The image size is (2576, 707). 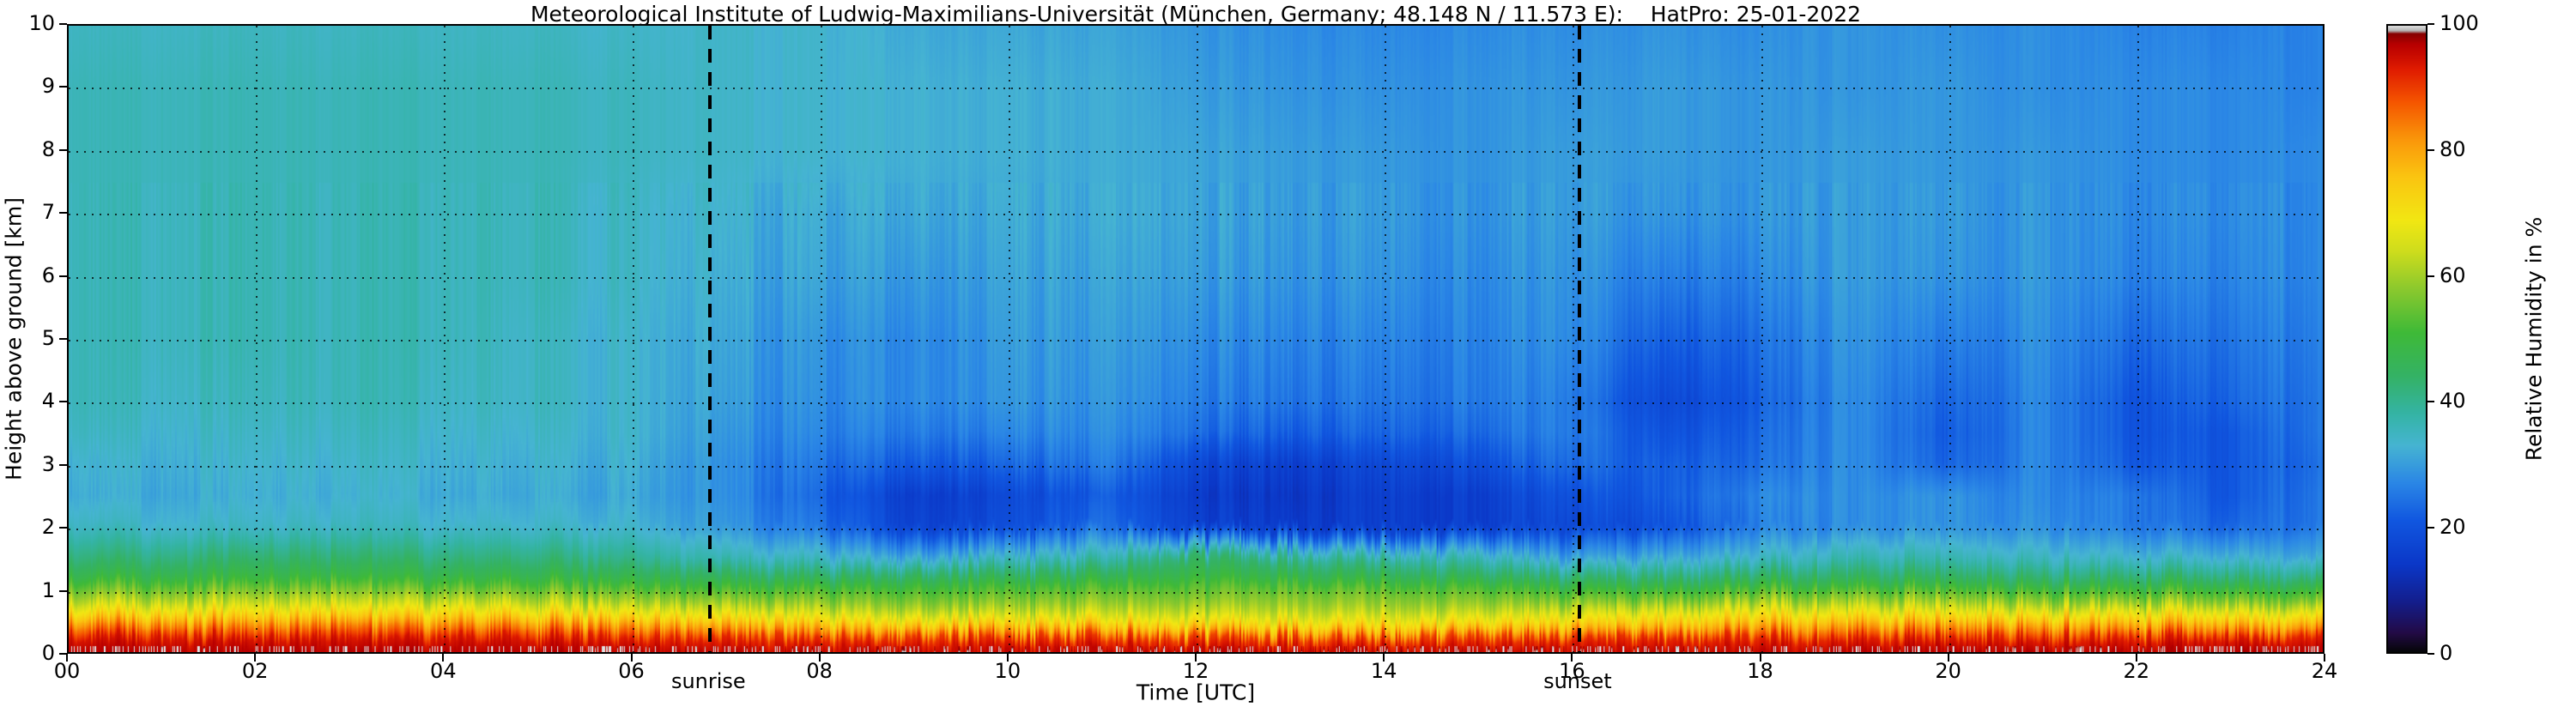 I want to click on x-tick-label: 10, so click(x=1007, y=671).